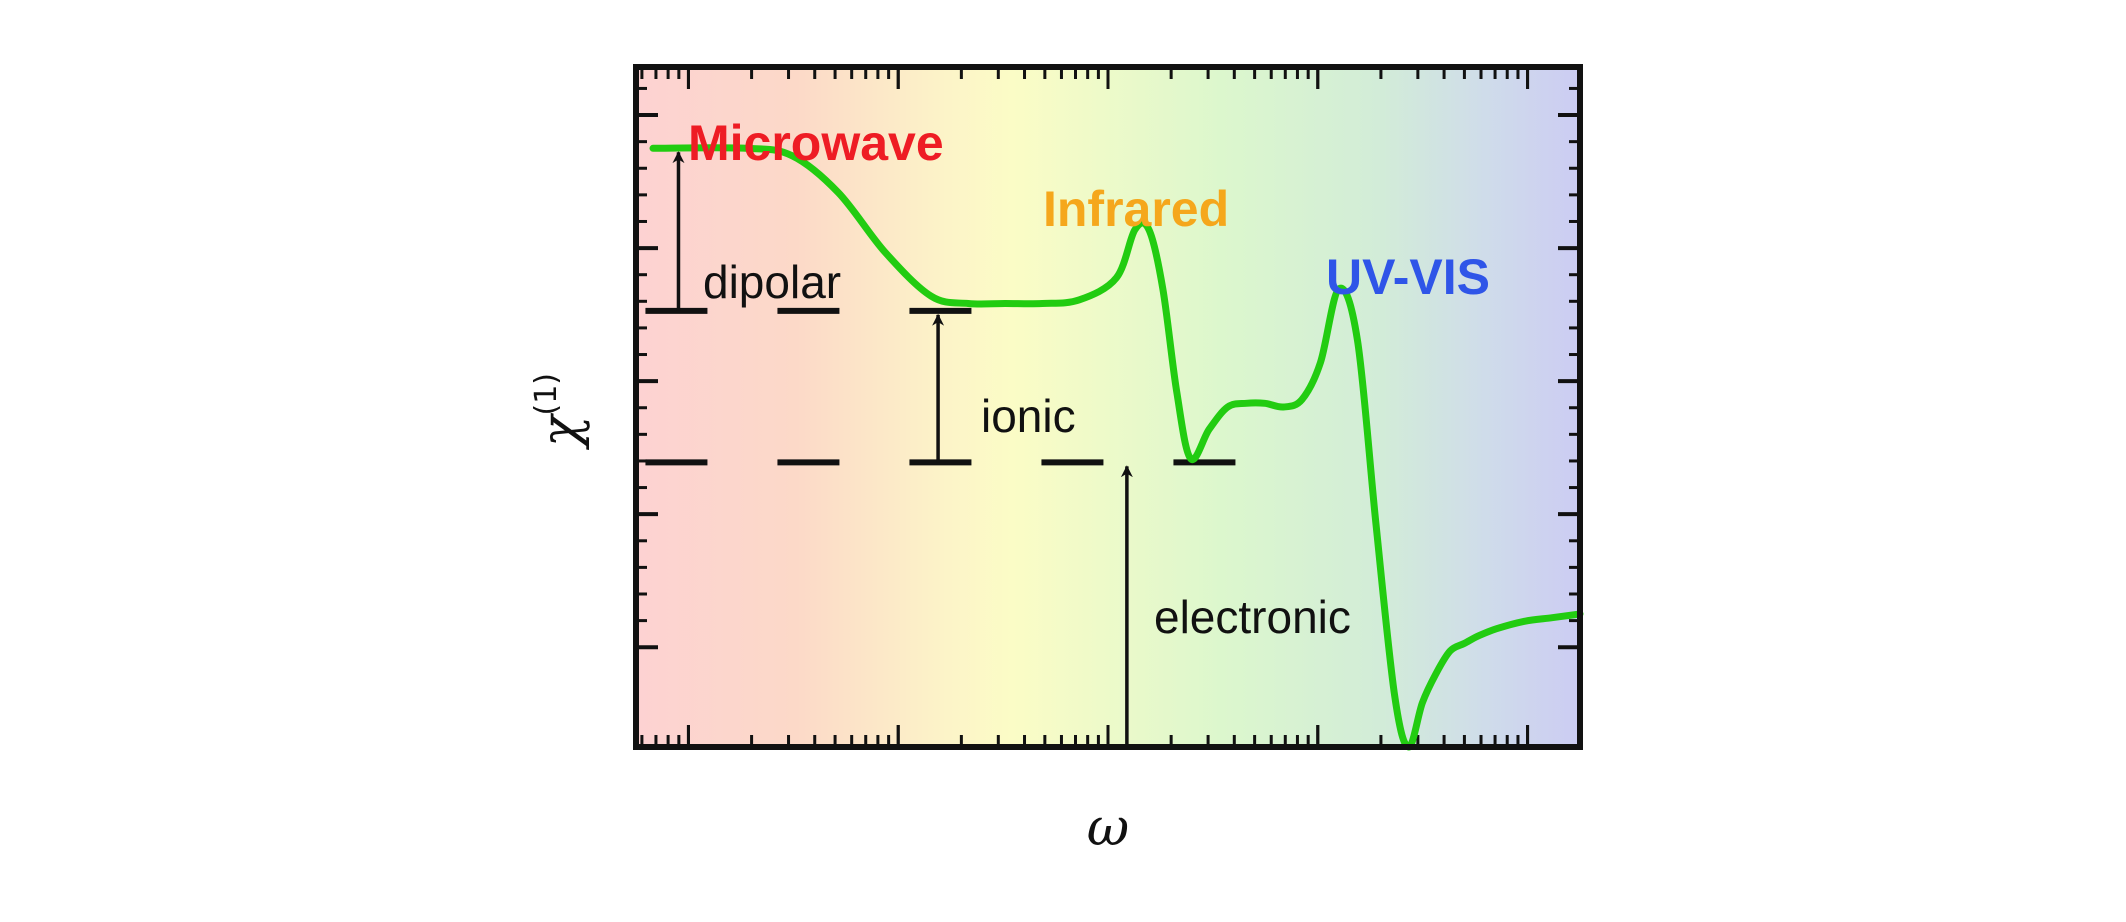  I want to click on y-axis-superscript: (1), so click(546, 394).